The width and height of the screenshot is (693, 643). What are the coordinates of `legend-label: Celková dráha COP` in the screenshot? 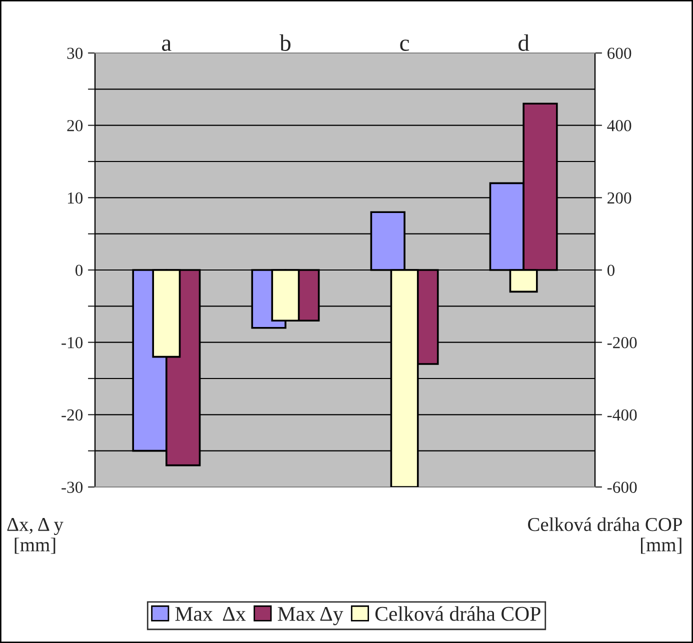 It's located at (457, 613).